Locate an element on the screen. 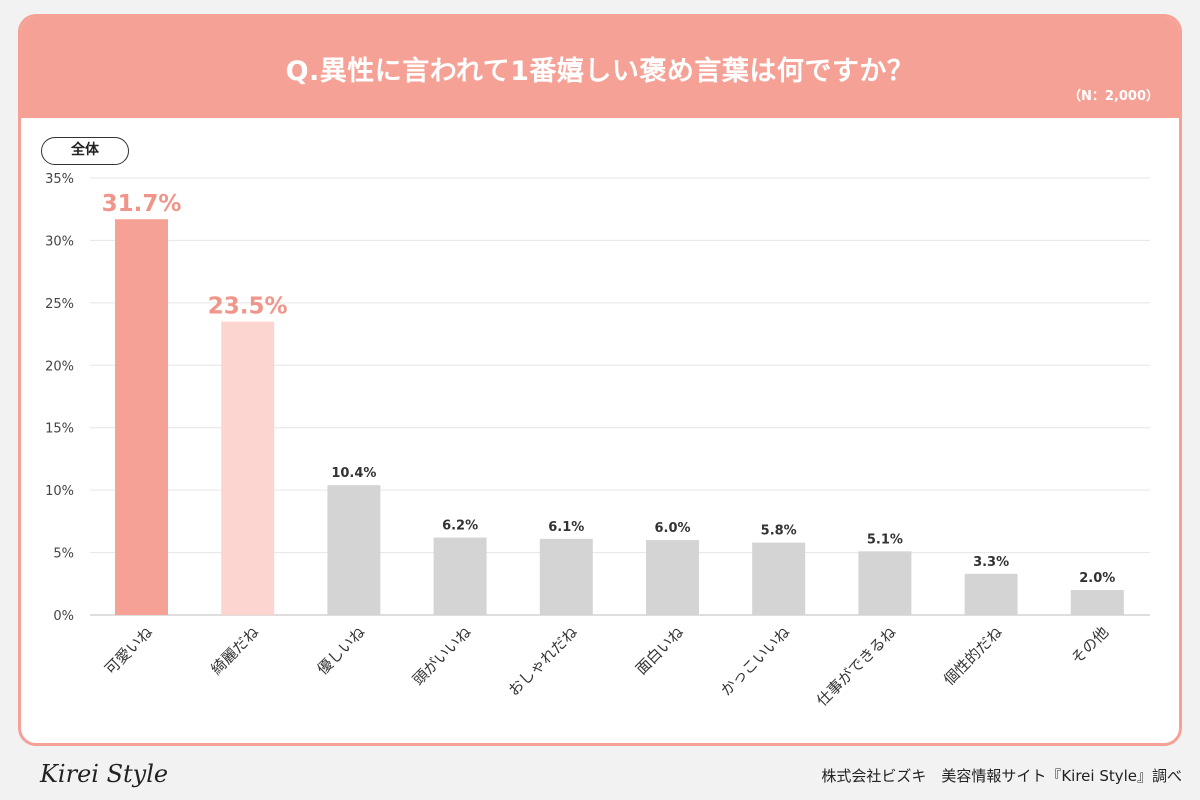 Image resolution: width=1200 pixels, height=800 pixels. y-tick-label: 10% is located at coordinates (59, 491).